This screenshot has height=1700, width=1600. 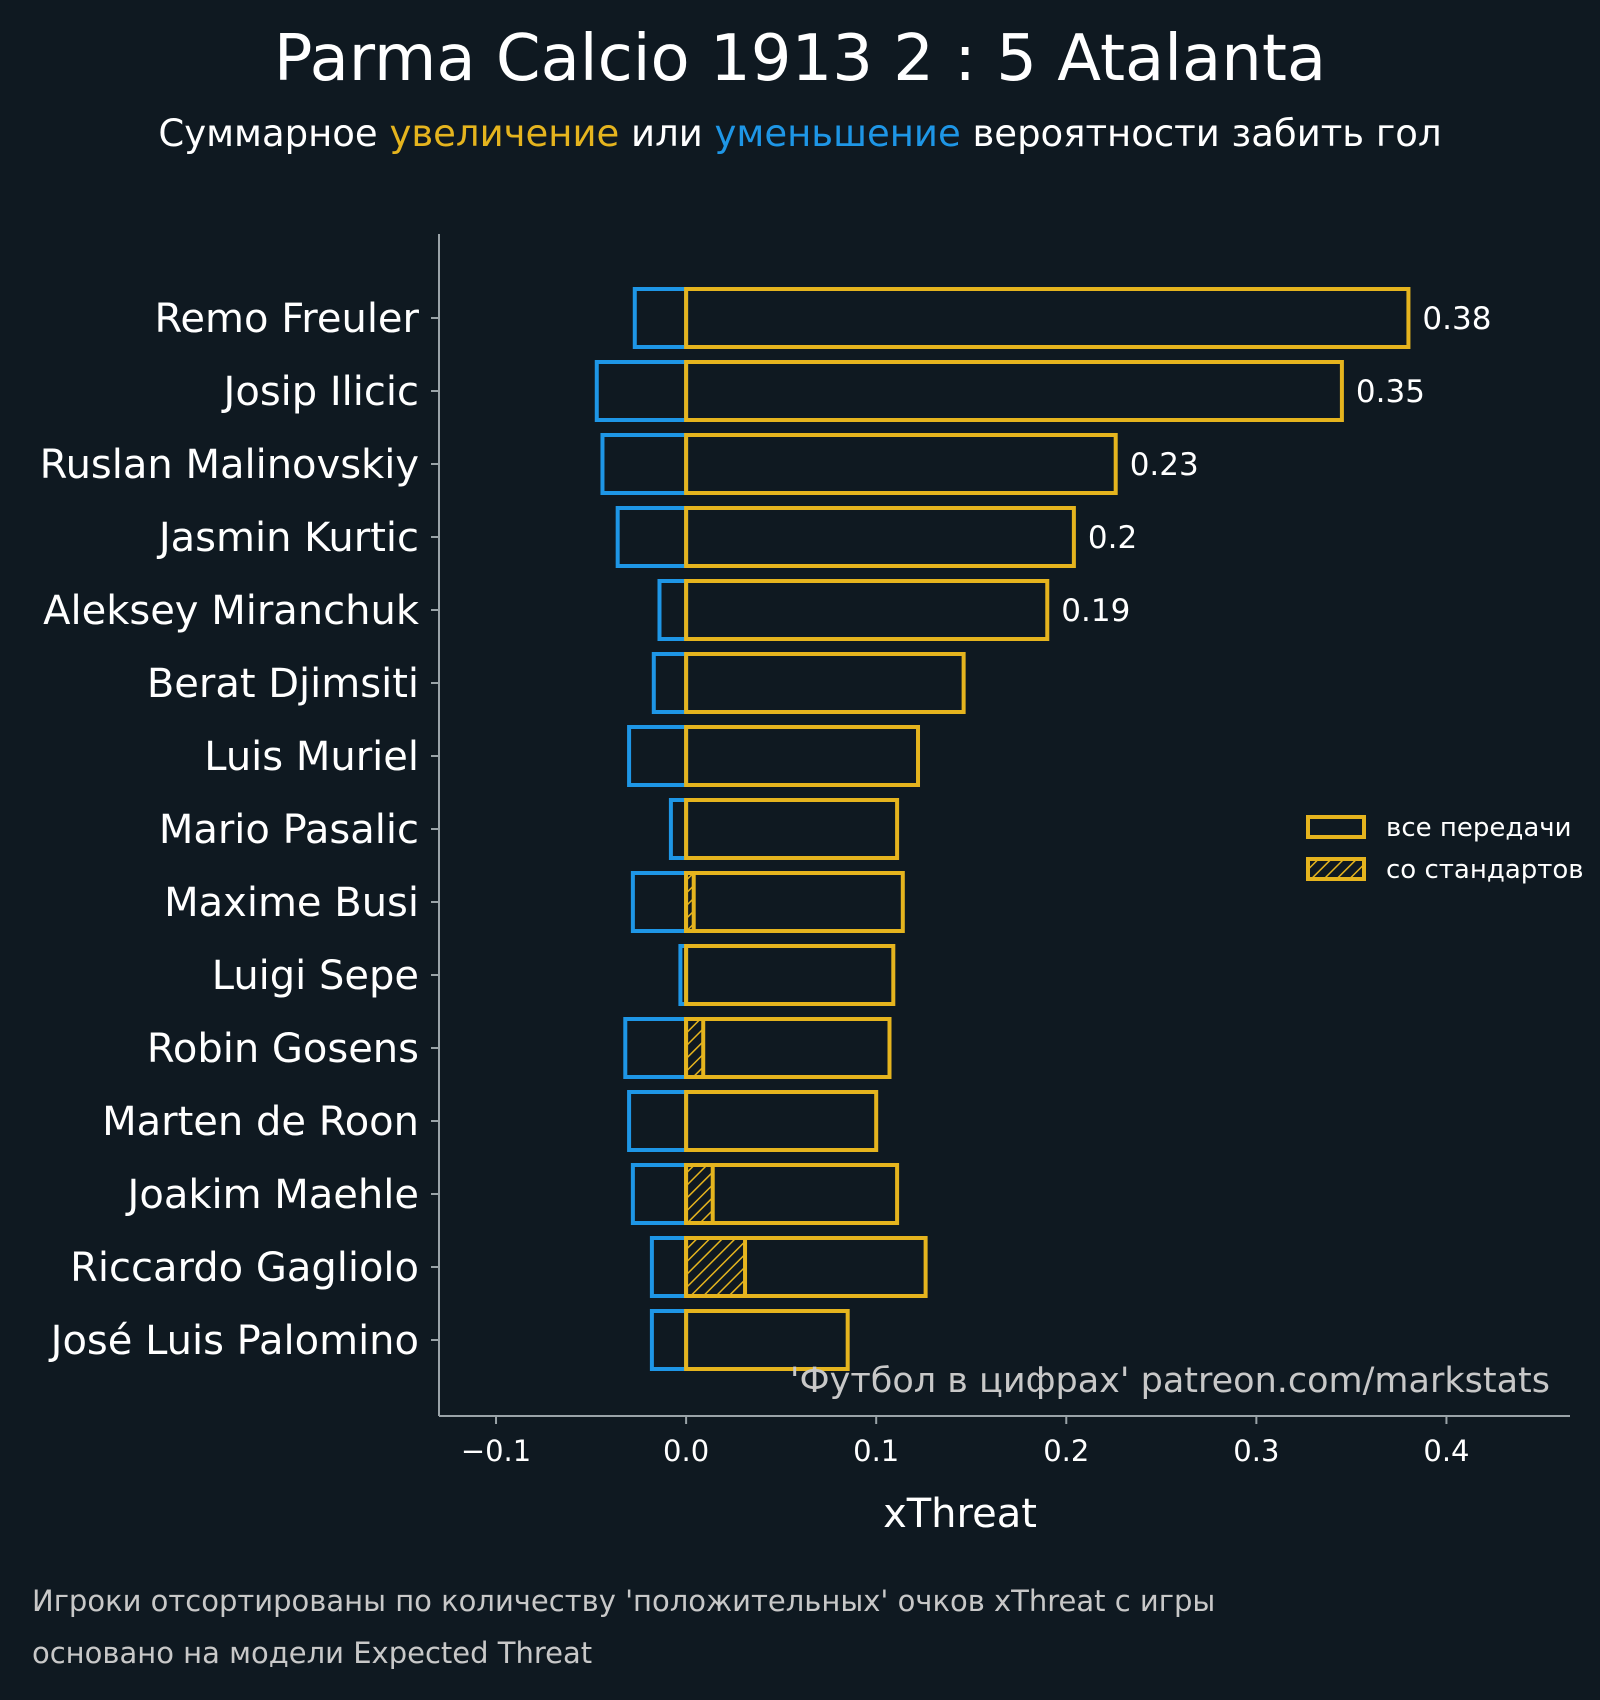 What do you see at coordinates (286, 319) in the screenshot?
I see `player-label: Remo Freuler` at bounding box center [286, 319].